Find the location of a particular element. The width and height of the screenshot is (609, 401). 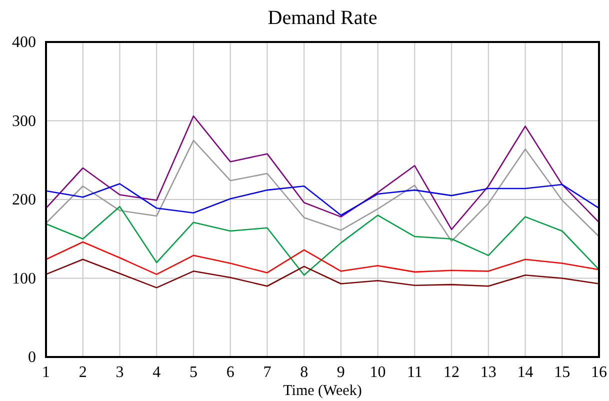

x-tick-label: 2 is located at coordinates (82, 372).